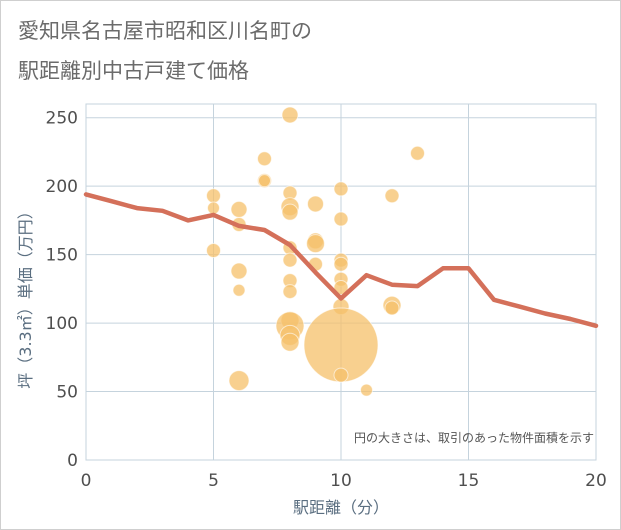 The height and width of the screenshot is (530, 621). What do you see at coordinates (62, 324) in the screenshot?
I see `y-tick-label: 100` at bounding box center [62, 324].